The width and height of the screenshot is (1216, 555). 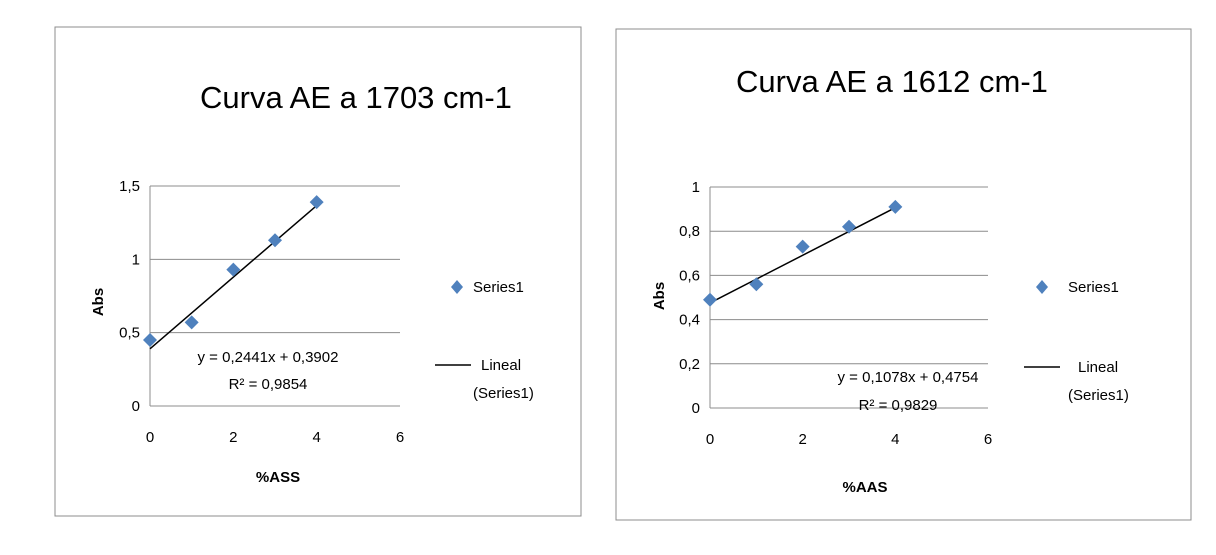 I want to click on chart-1-y-tick-label: 0, so click(x=136, y=406).